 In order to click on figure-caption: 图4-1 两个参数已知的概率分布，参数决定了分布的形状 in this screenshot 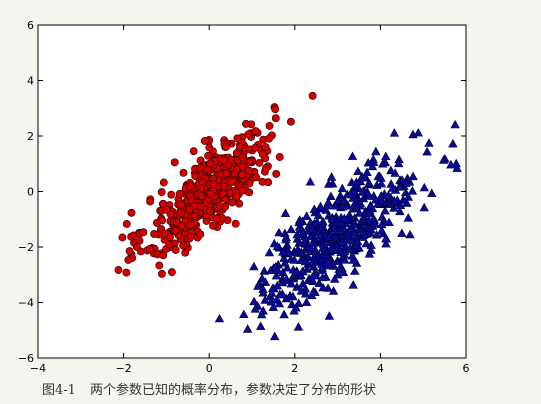, I will do `click(280, 388)`.